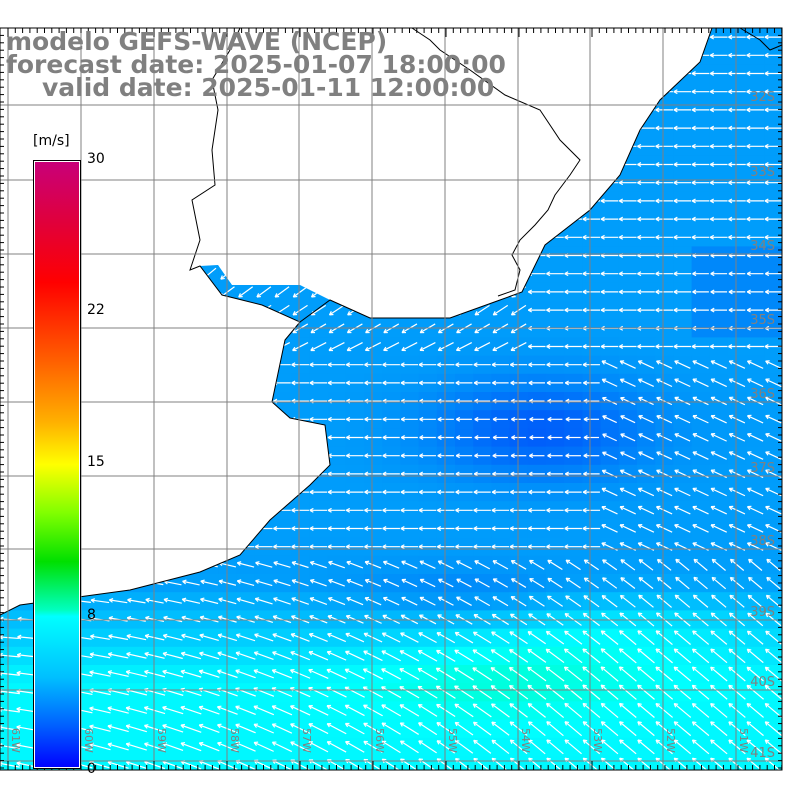 The height and width of the screenshot is (800, 800). What do you see at coordinates (762, 172) in the screenshot?
I see `lat-label: 33S` at bounding box center [762, 172].